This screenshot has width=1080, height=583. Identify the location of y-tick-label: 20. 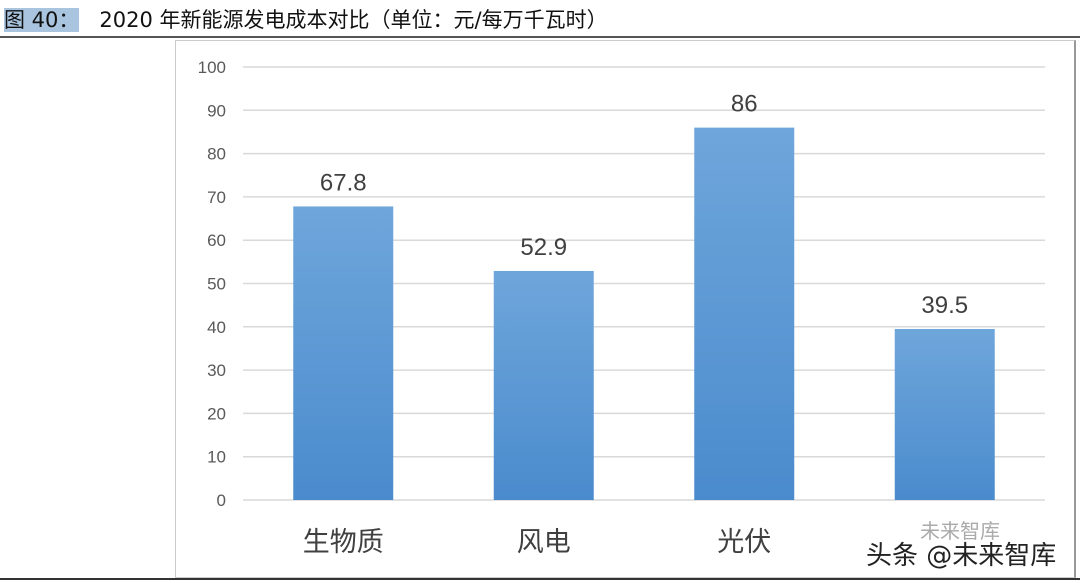
(216, 413).